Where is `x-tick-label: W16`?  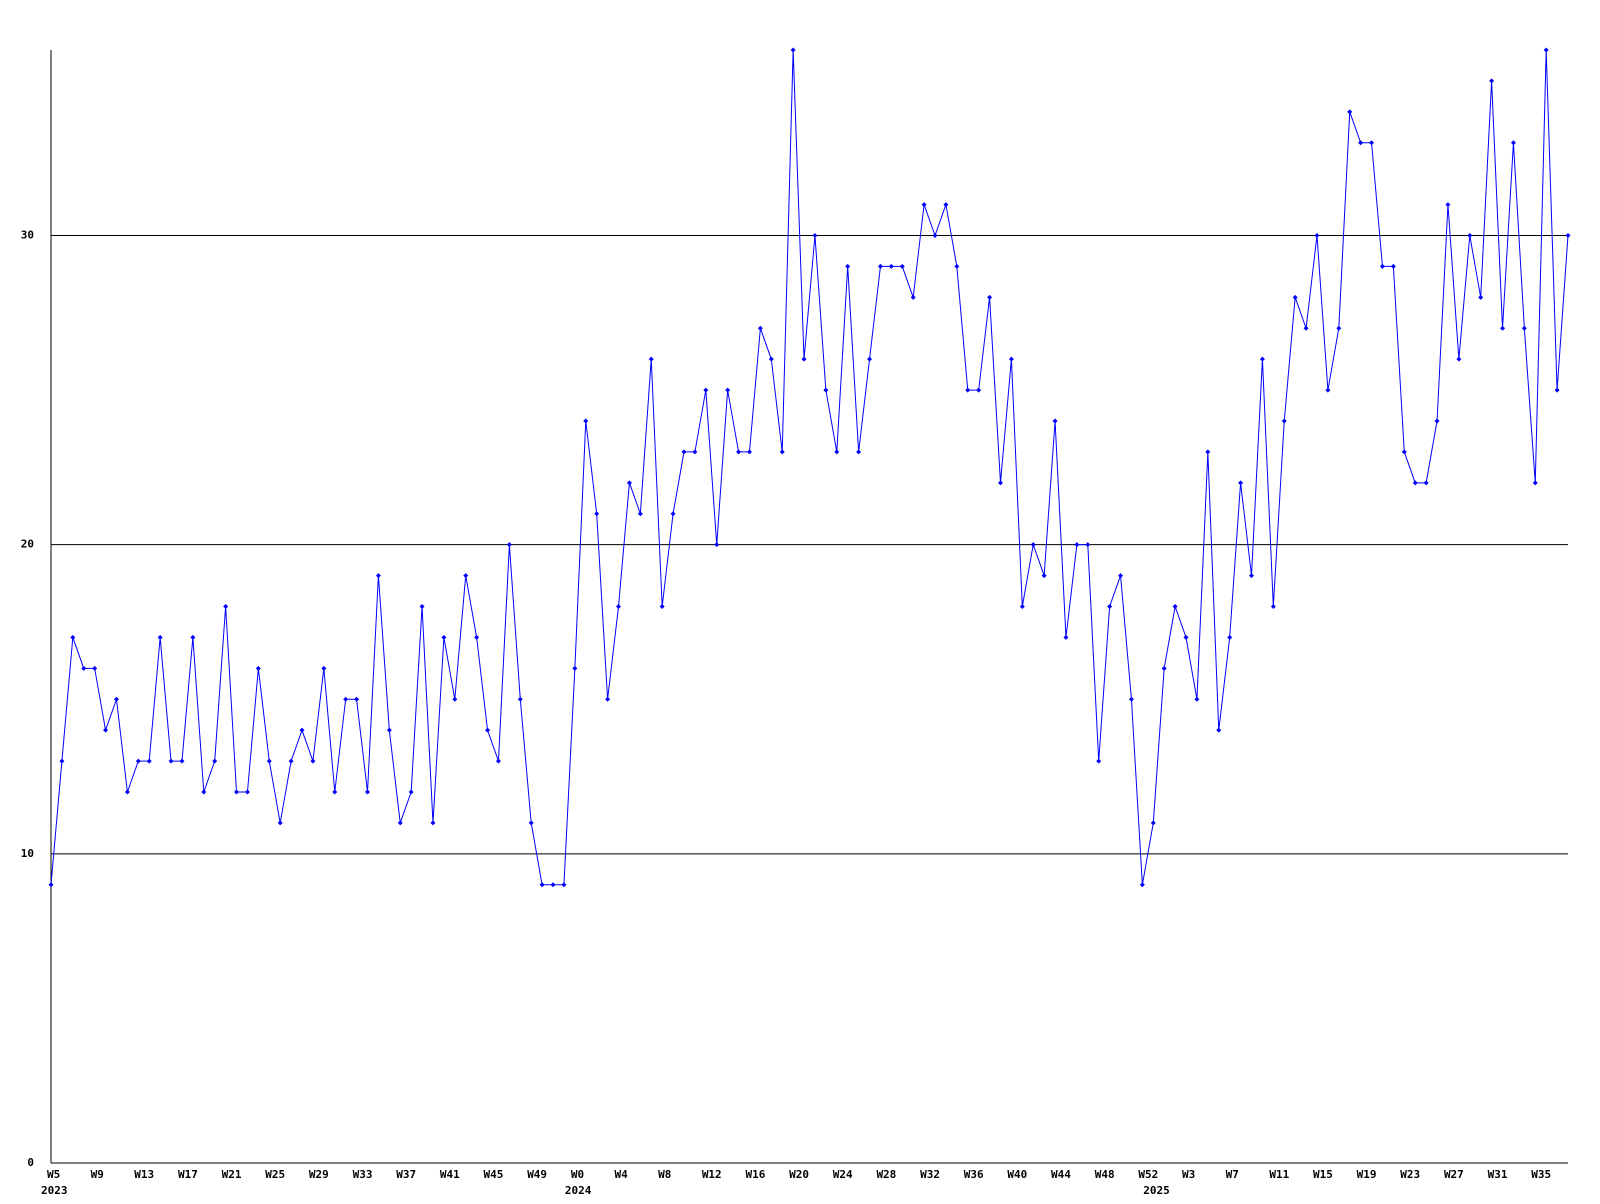
x-tick-label: W16 is located at coordinates (755, 1174).